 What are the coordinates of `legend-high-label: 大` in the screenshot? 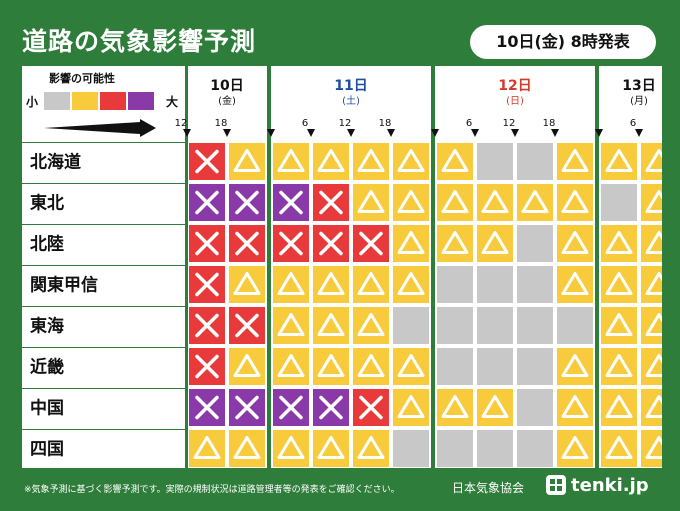 It's located at (172, 101).